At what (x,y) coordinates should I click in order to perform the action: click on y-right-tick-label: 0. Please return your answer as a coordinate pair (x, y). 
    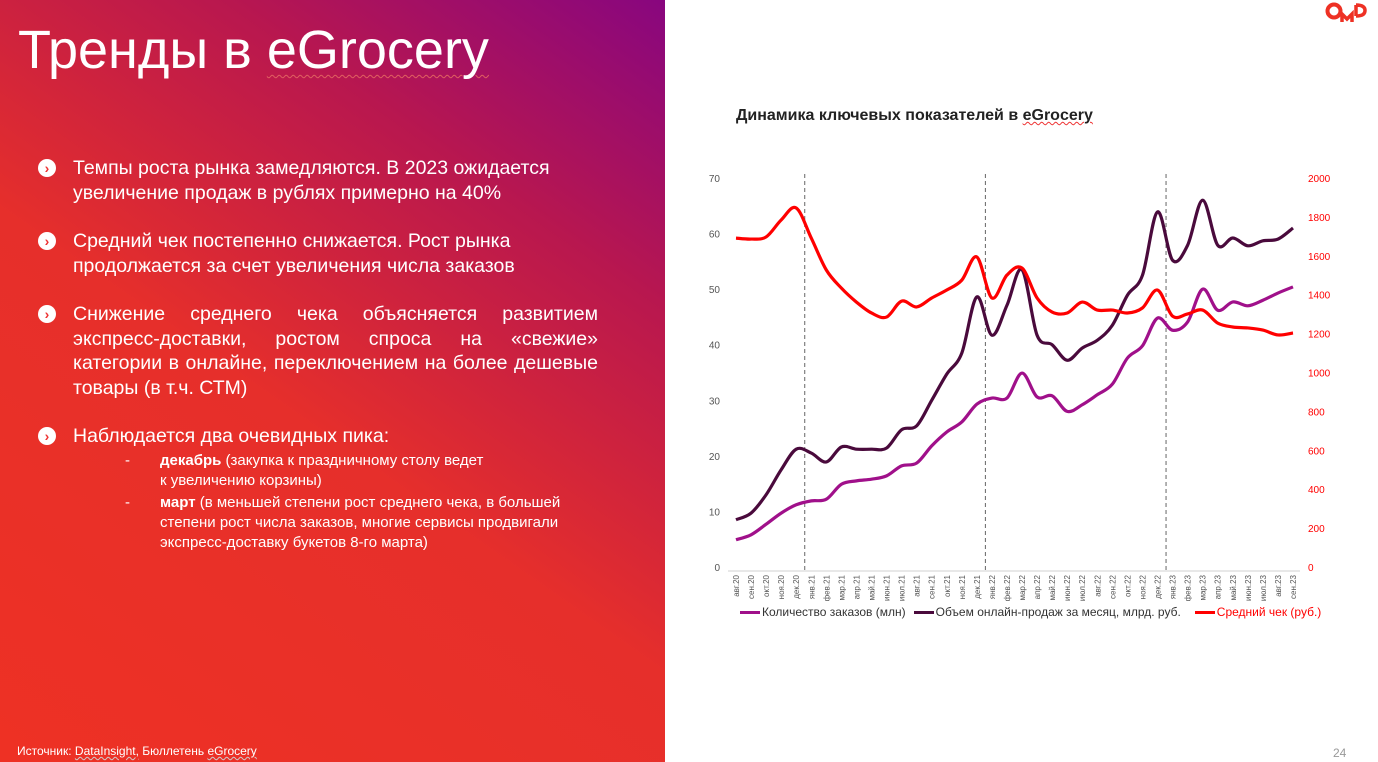
    Looking at the image, I should click on (1311, 568).